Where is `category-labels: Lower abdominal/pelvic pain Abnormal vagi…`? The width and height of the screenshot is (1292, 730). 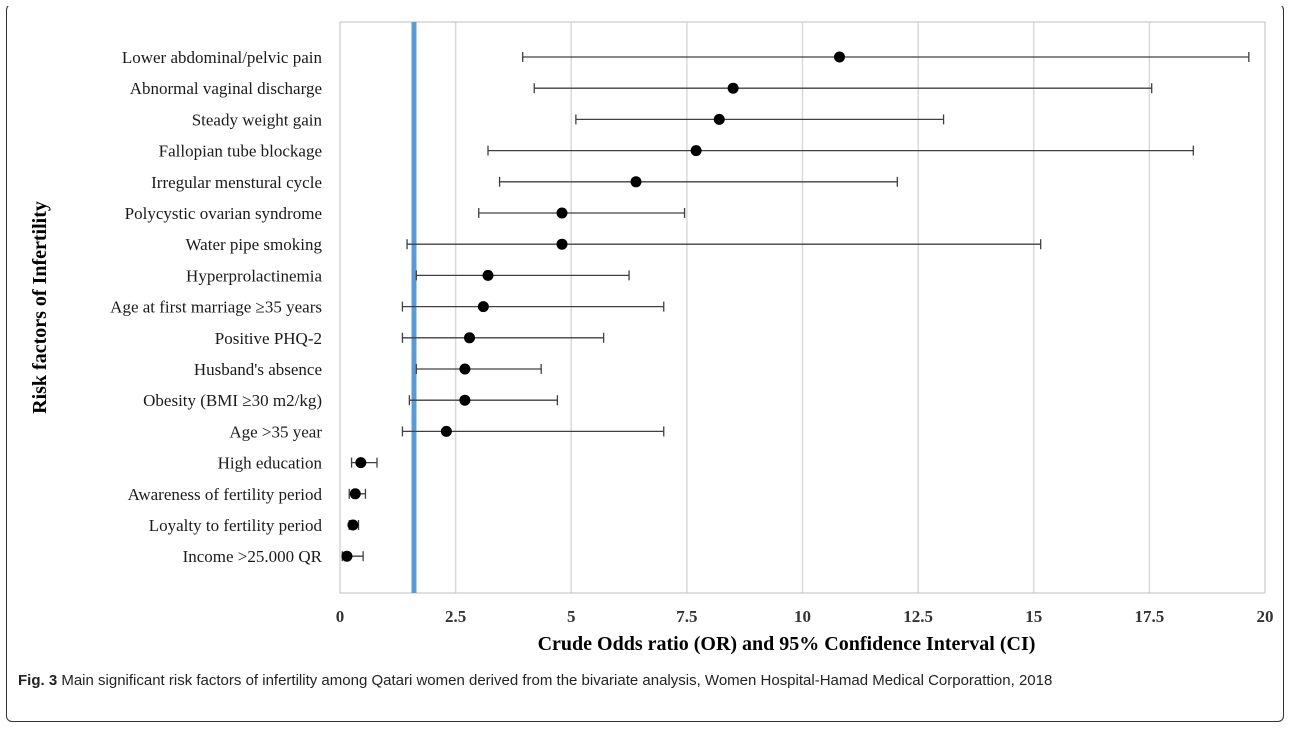 category-labels: Lower abdominal/pelvic pain Abnormal vagi… is located at coordinates (216, 307).